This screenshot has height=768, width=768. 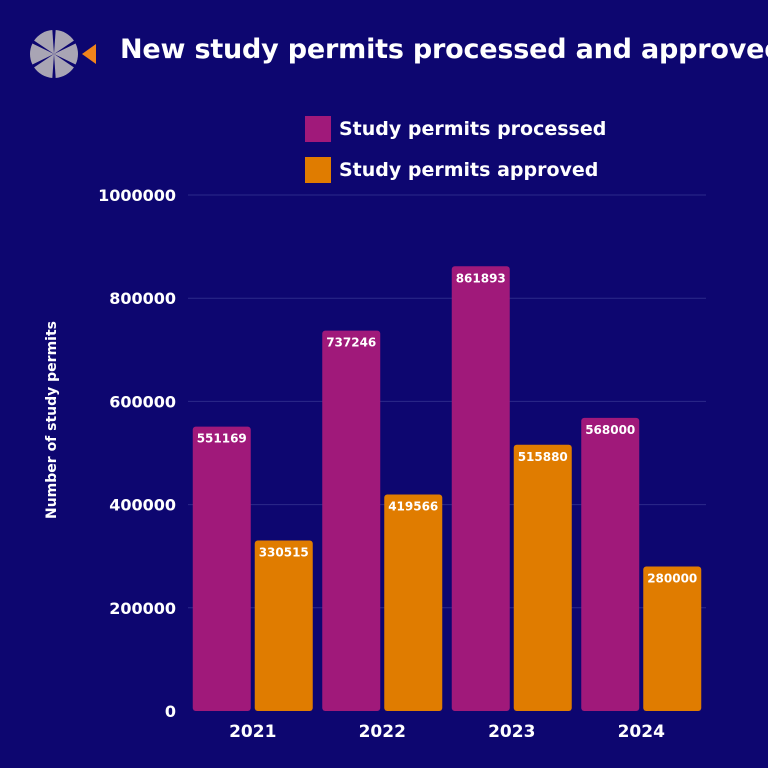 I want to click on y-axis-ticks: 0 200000 400000 600000 800000 1000000, so click(x=137, y=453).